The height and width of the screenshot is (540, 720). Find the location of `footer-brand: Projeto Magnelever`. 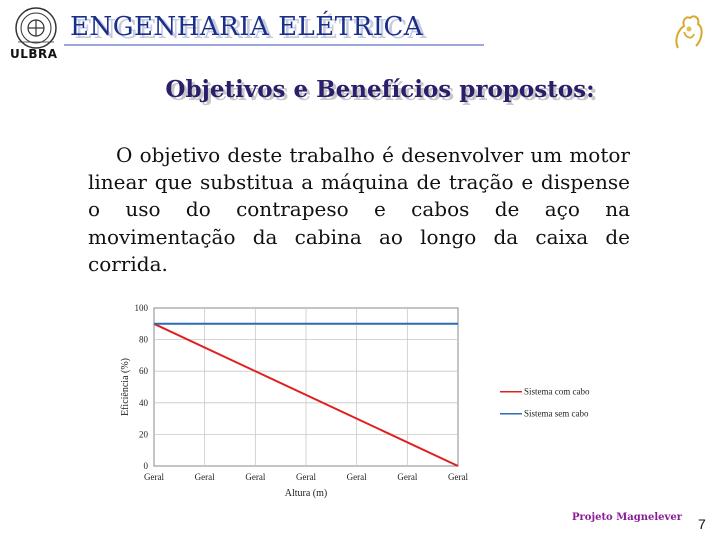

footer-brand: Projeto Magnelever is located at coordinates (627, 517).